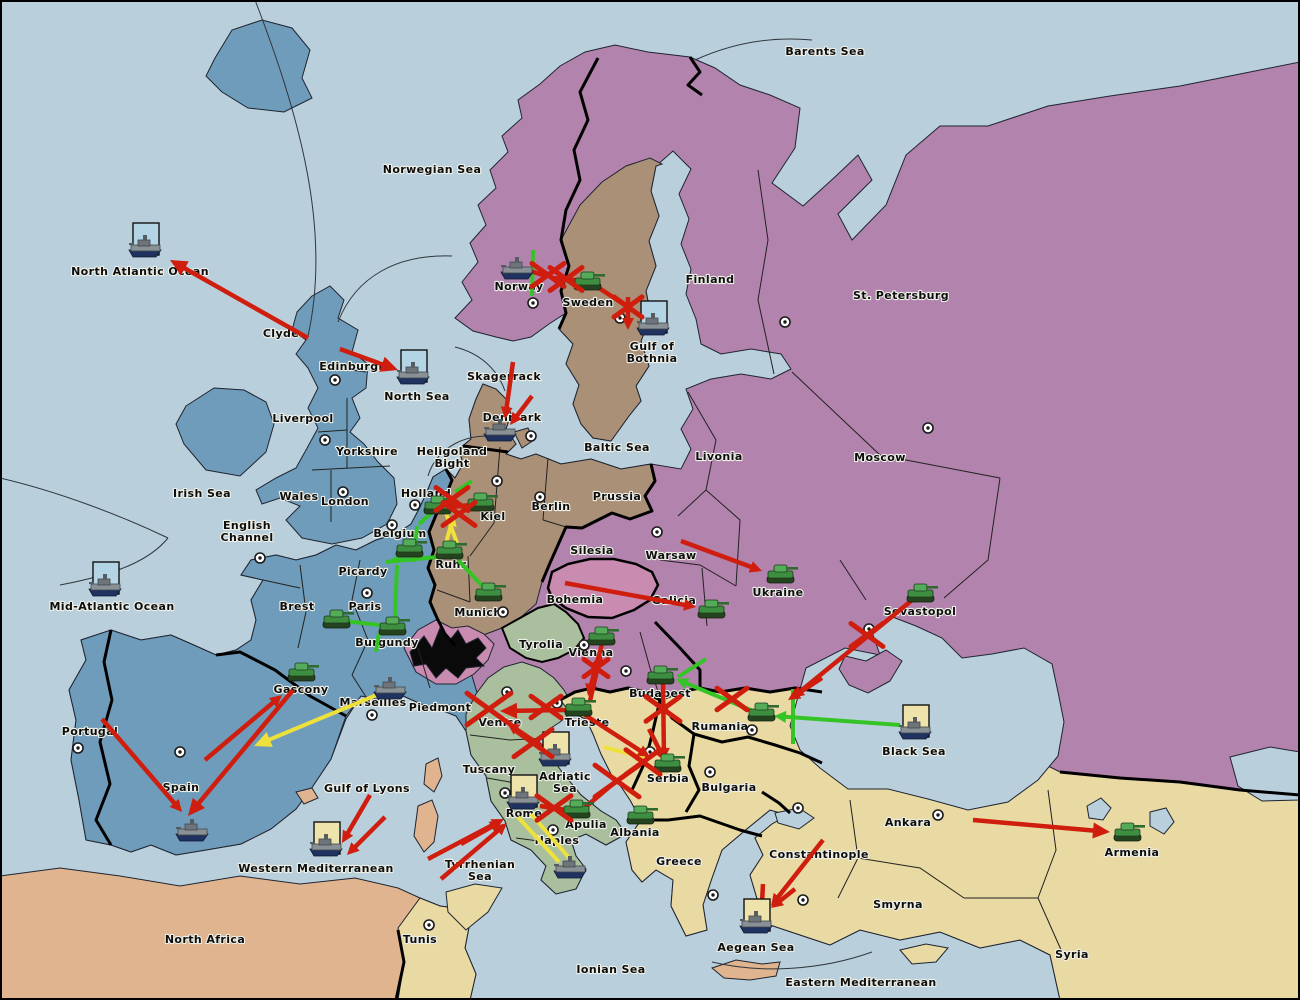 The width and height of the screenshot is (1300, 1000). I want to click on territory-label: Baltic Sea, so click(617, 447).